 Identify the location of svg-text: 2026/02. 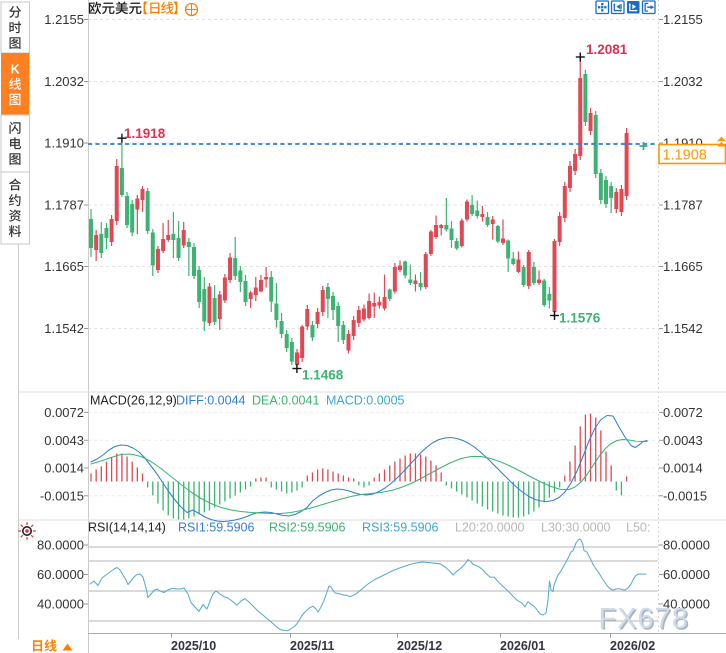
(632, 646).